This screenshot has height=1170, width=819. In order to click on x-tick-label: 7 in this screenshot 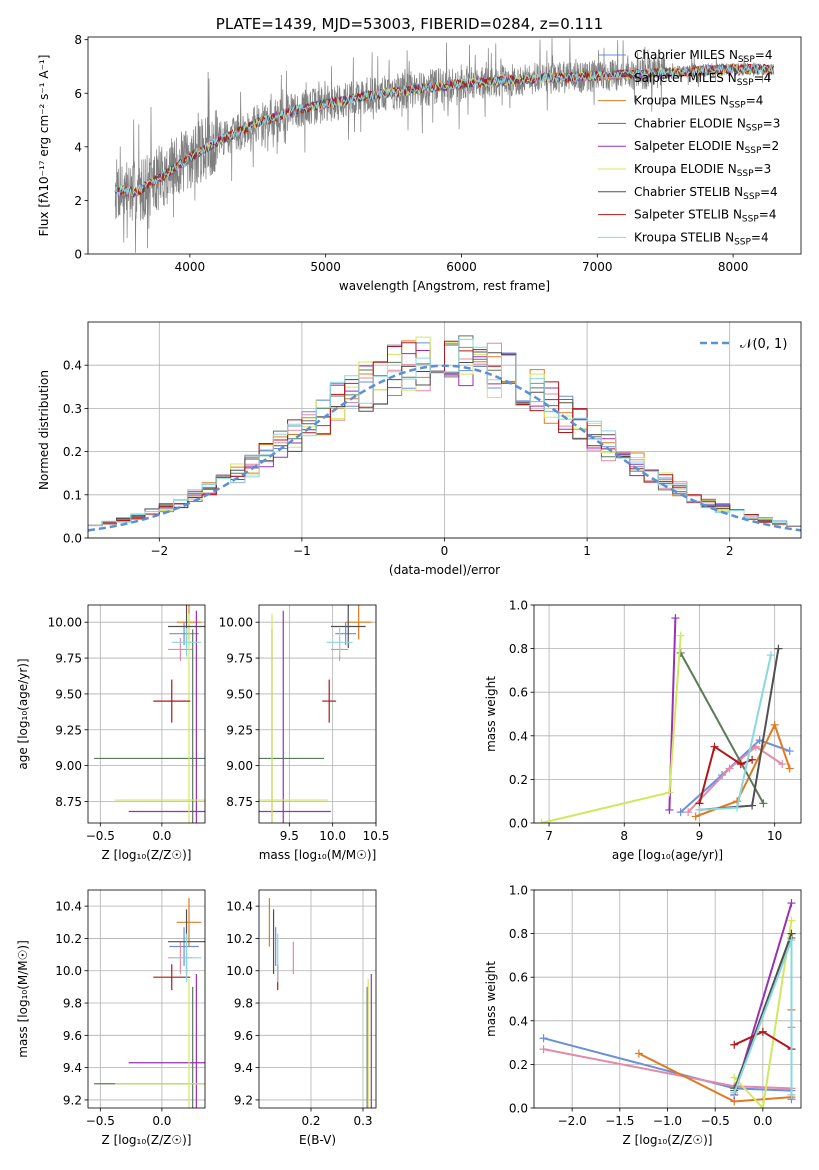, I will do `click(549, 836)`.